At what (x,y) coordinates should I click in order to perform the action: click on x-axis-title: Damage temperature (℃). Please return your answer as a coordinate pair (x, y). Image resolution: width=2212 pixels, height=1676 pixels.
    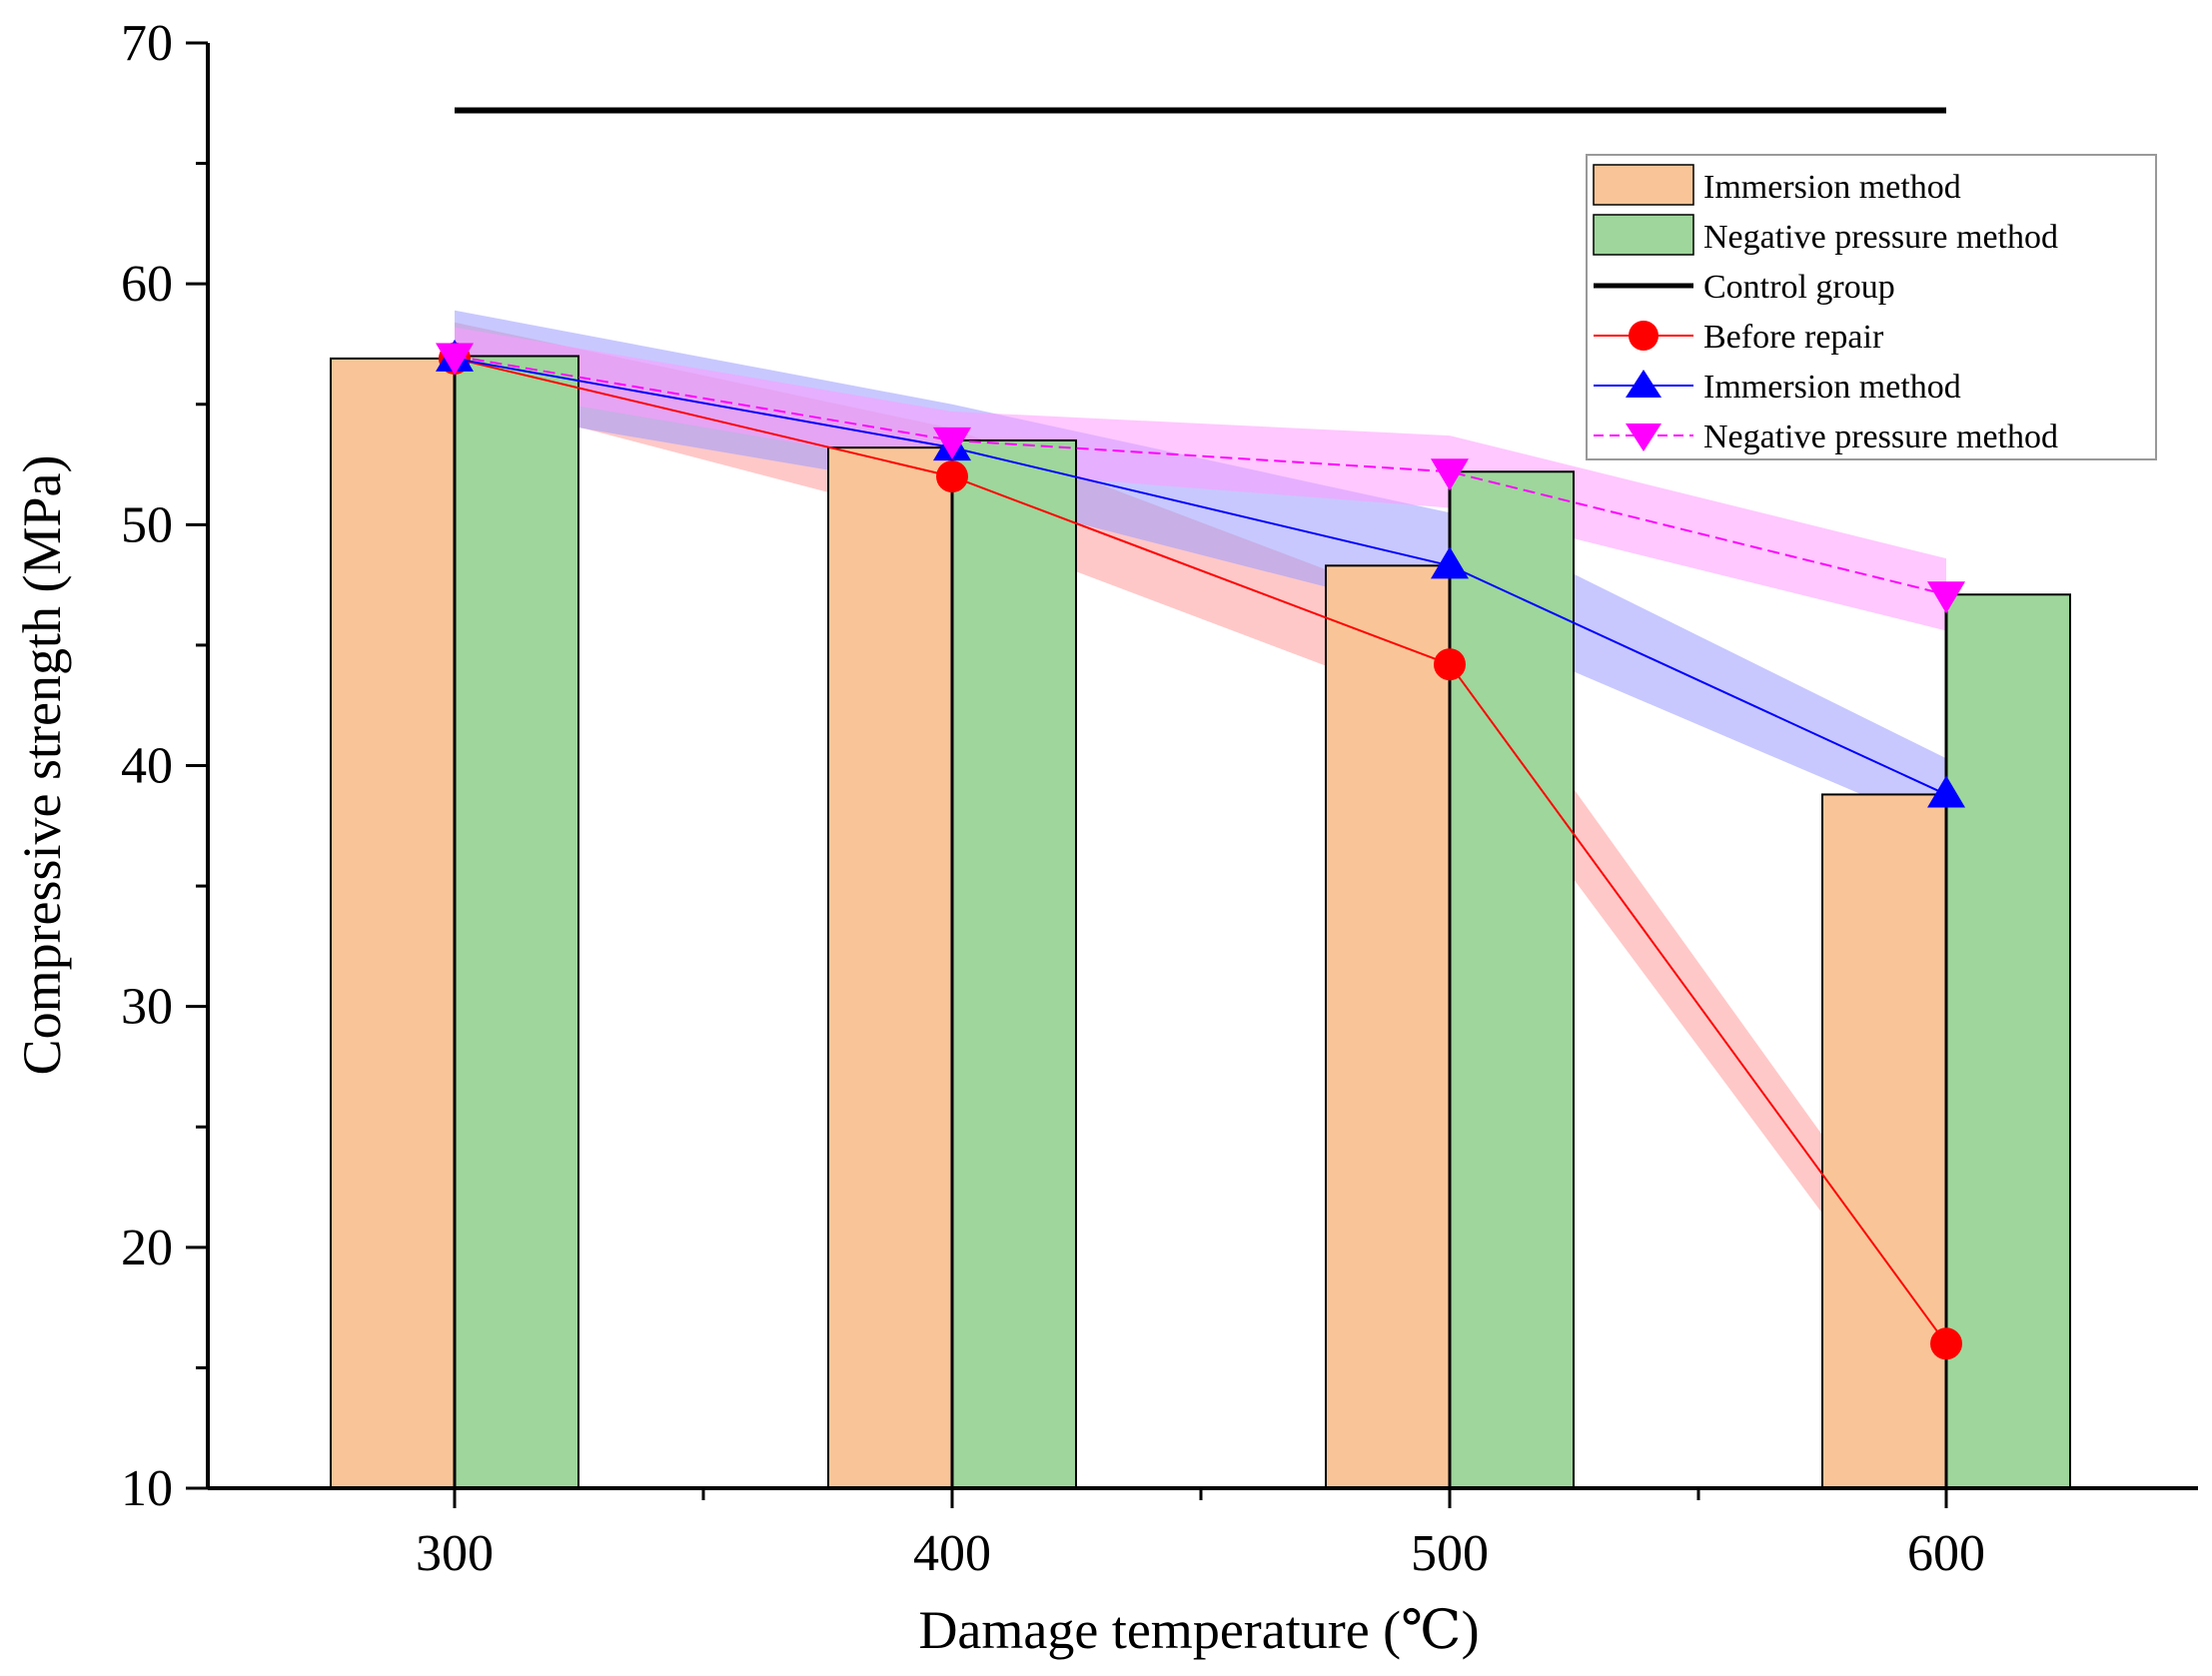
    Looking at the image, I should click on (1198, 1630).